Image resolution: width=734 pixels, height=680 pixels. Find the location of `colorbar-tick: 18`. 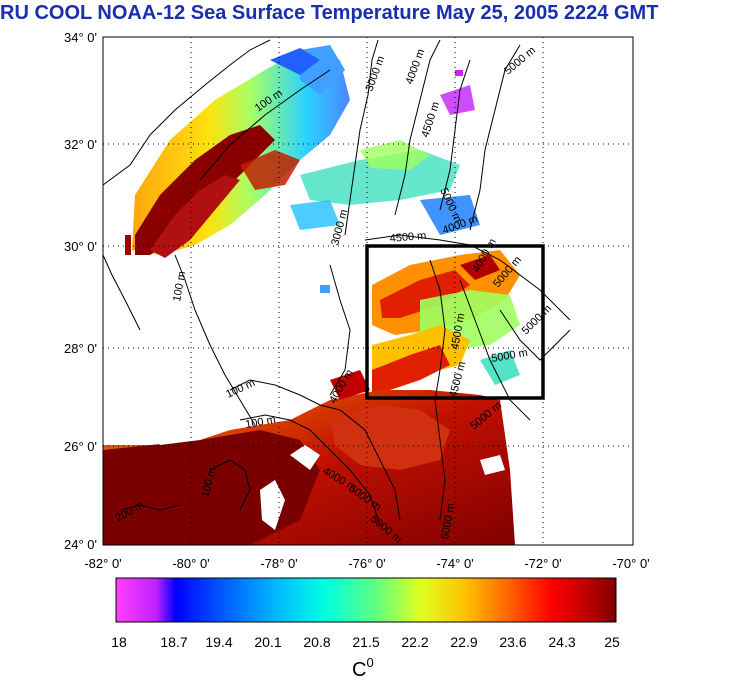

colorbar-tick: 18 is located at coordinates (119, 642).